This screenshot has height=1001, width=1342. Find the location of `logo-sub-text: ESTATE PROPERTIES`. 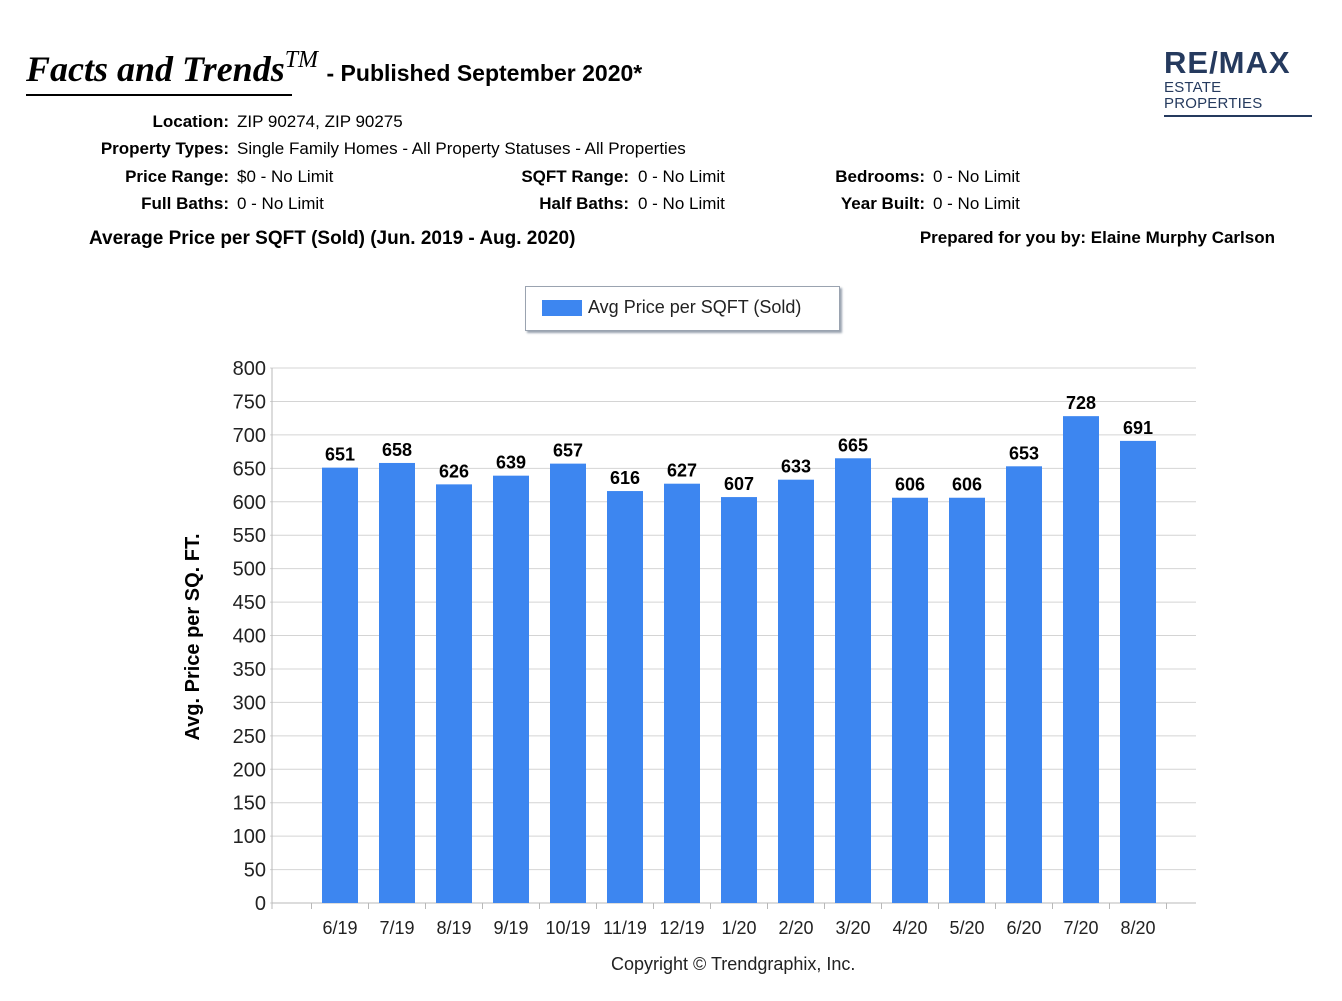

logo-sub-text: ESTATE PROPERTIES is located at coordinates (1238, 98).